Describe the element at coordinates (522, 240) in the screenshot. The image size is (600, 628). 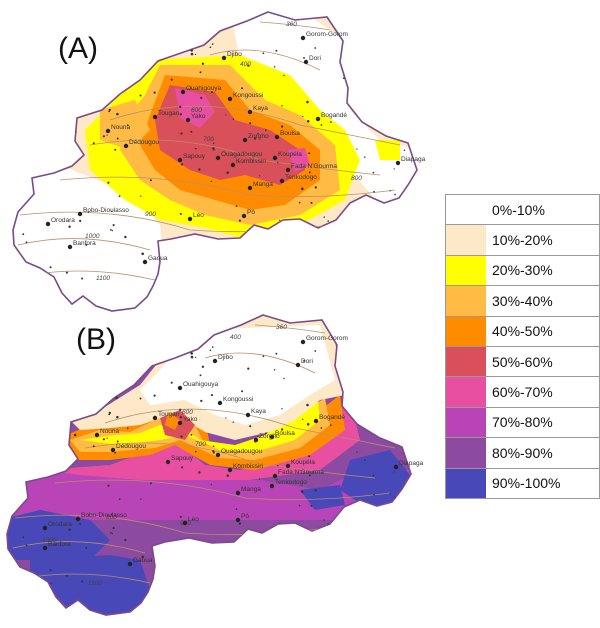
I see `legend-label: 10%-20%` at that location.